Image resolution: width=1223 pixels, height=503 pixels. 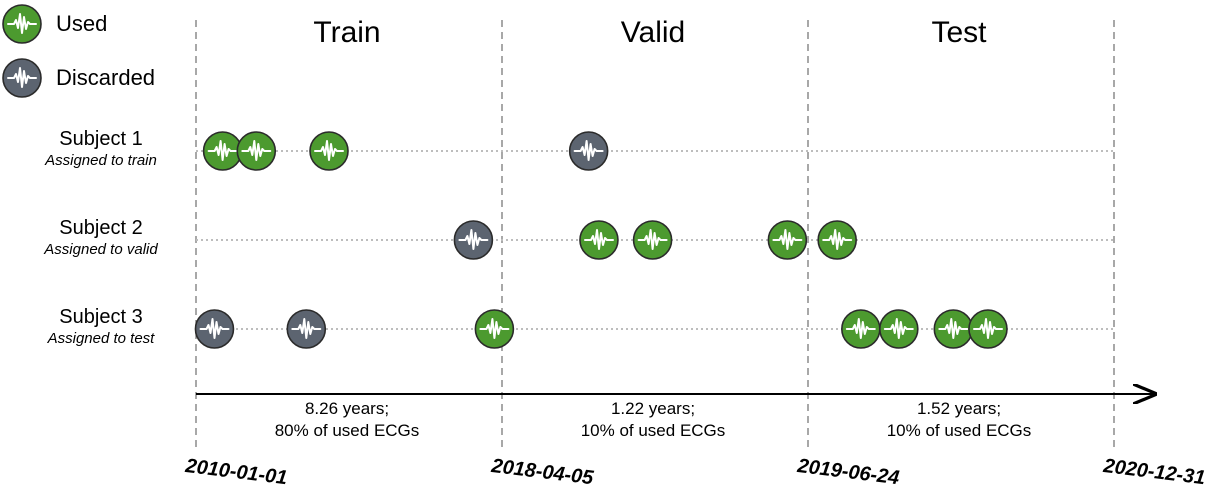 I want to click on split-years: 8.26 years;, so click(x=347, y=408).